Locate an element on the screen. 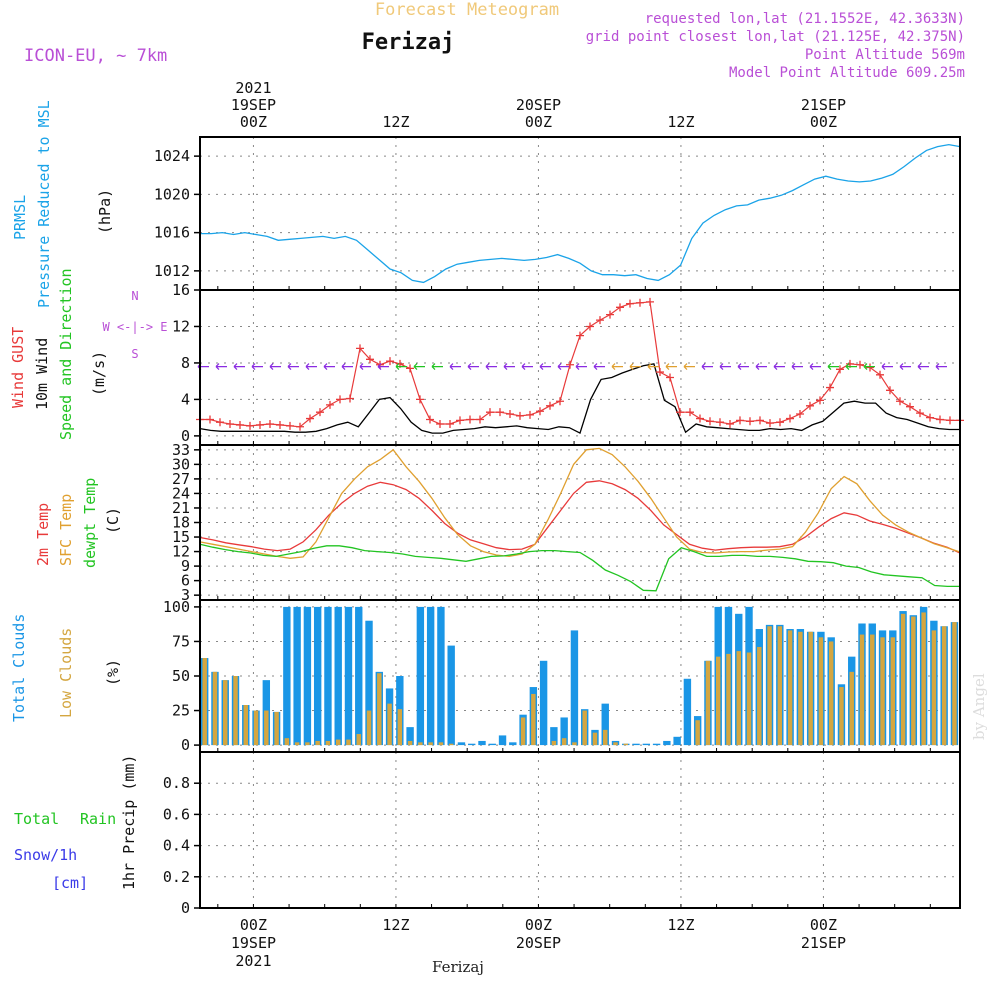 The image size is (1000, 1000). top-hour-label: 00Z is located at coordinates (538, 122).